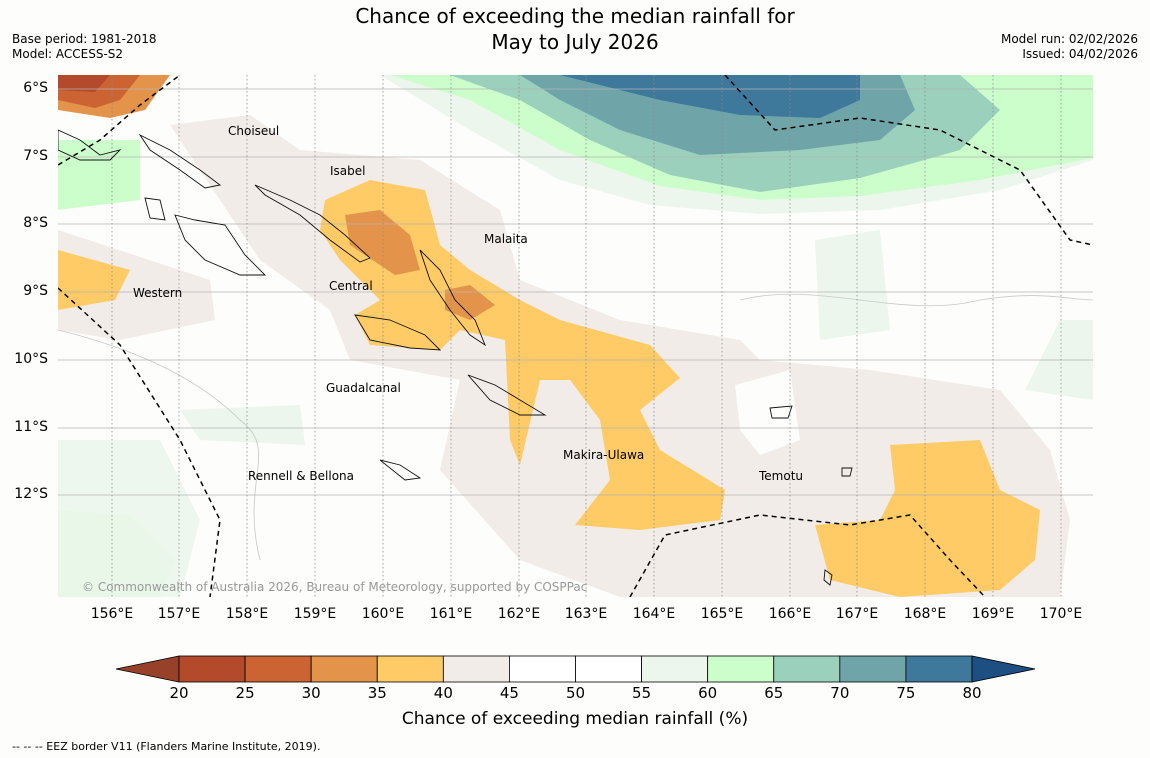 The image size is (1150, 758). I want to click on lon-label-161e: 161°E, so click(451, 614).